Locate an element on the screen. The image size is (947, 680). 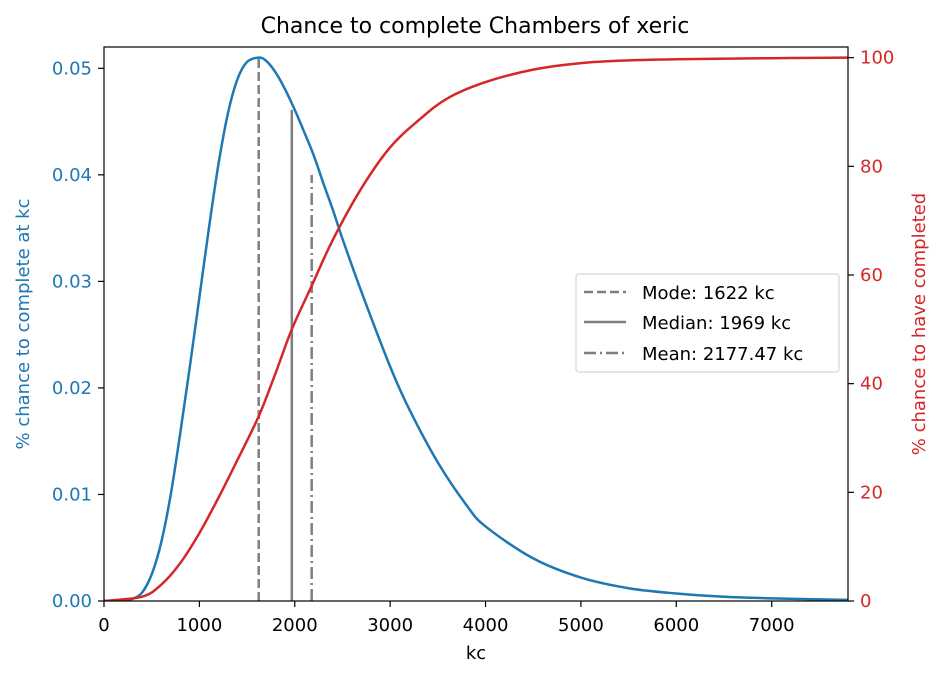
y-left-tick-label: 0.03 is located at coordinates (72, 281).